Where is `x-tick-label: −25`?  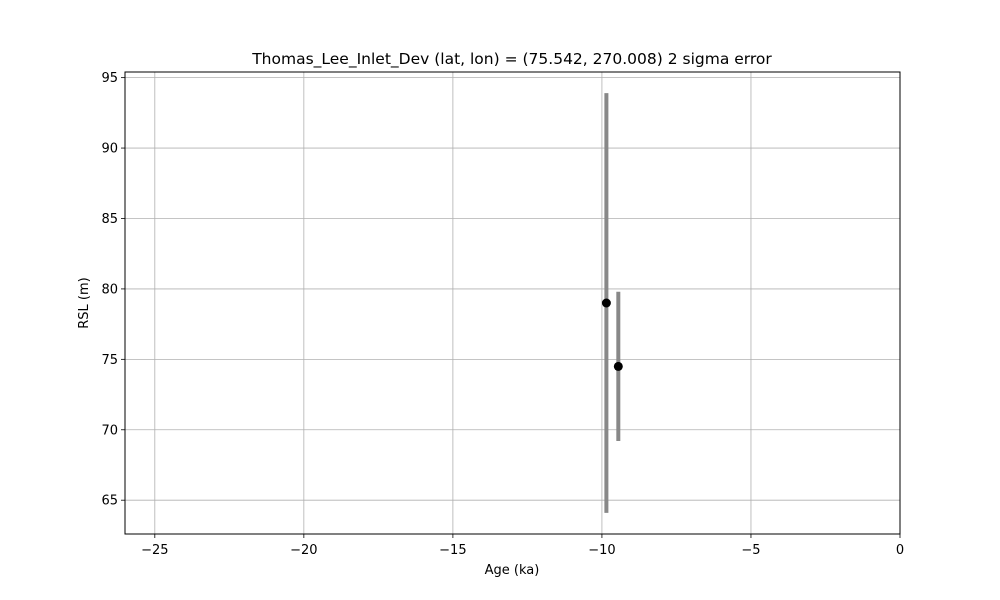 x-tick-label: −25 is located at coordinates (154, 550).